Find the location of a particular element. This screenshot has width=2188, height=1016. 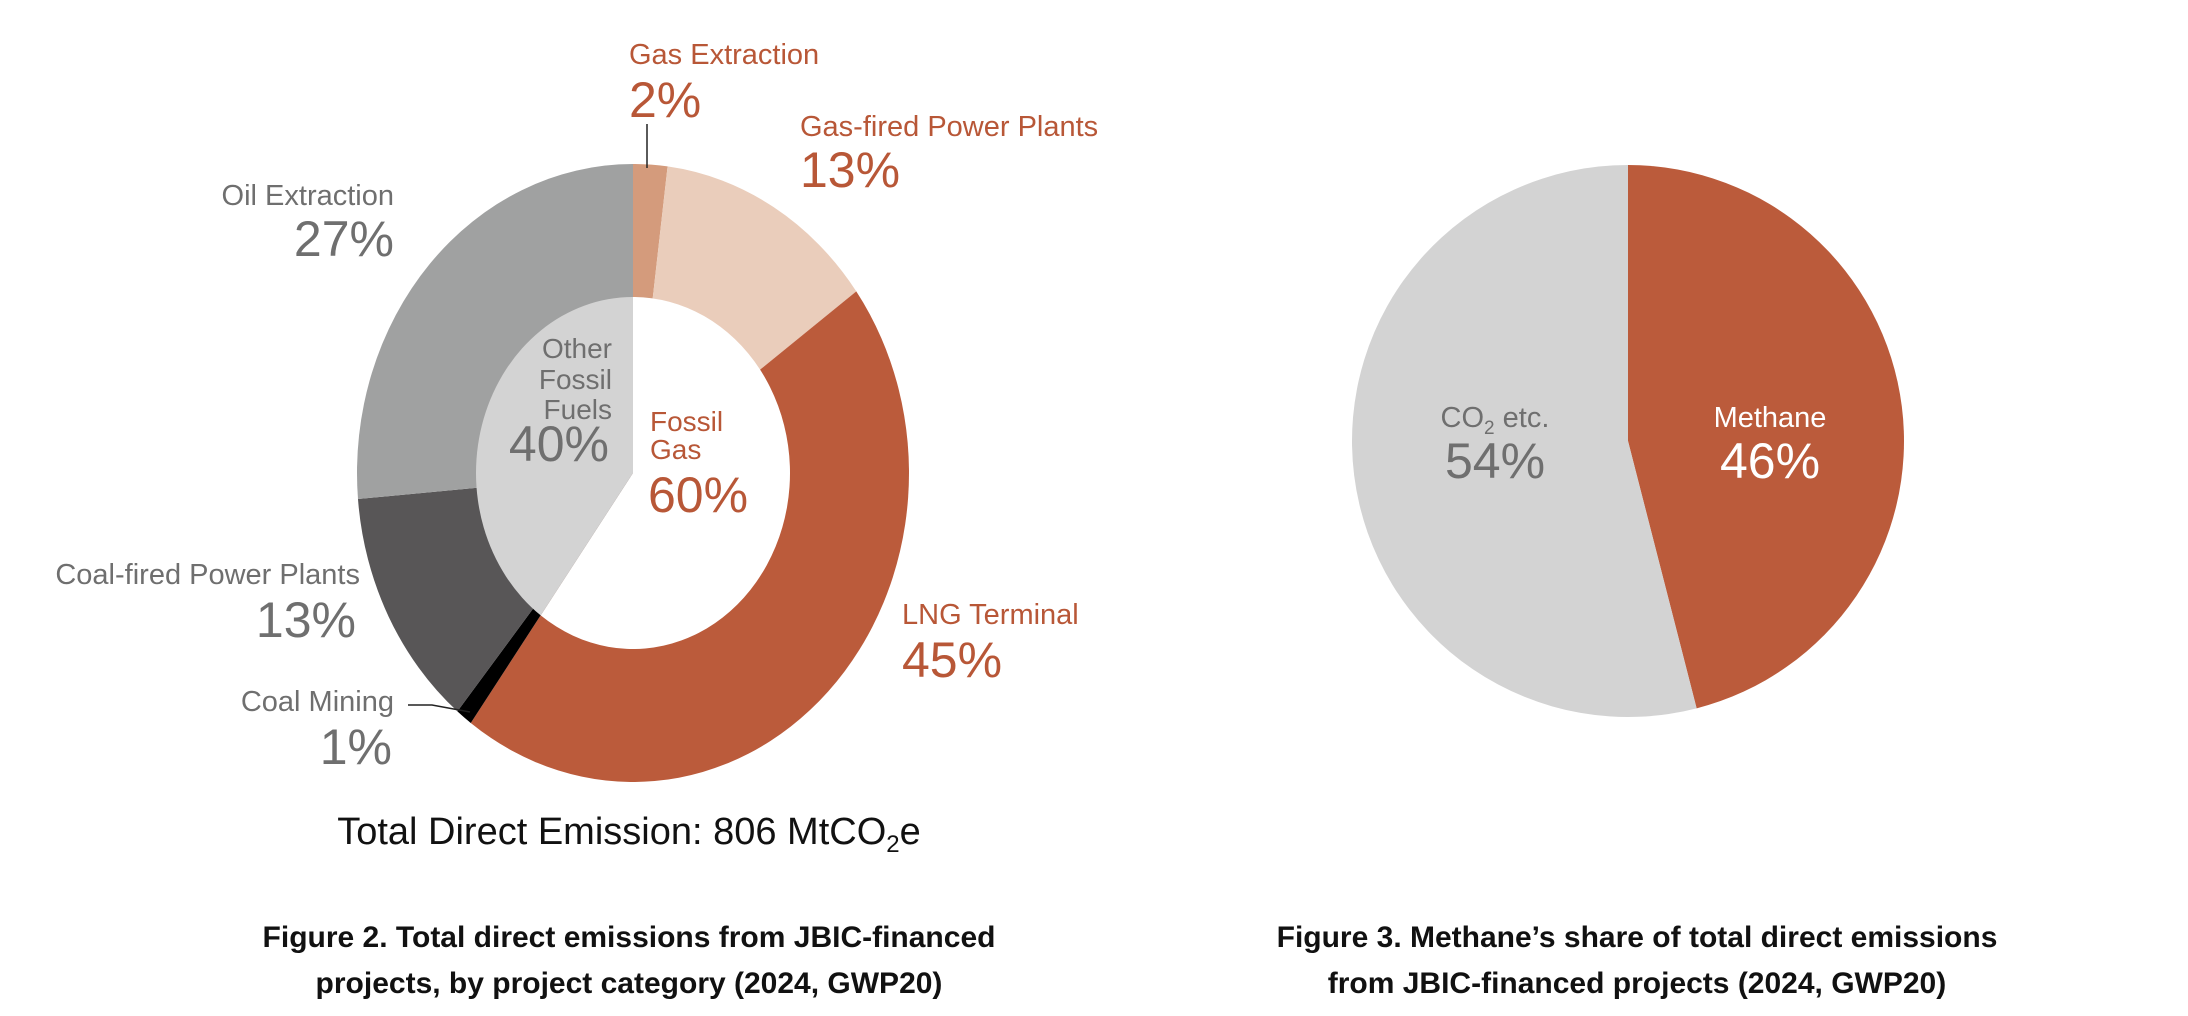

methane-pie-chart is located at coordinates (1628, 441).